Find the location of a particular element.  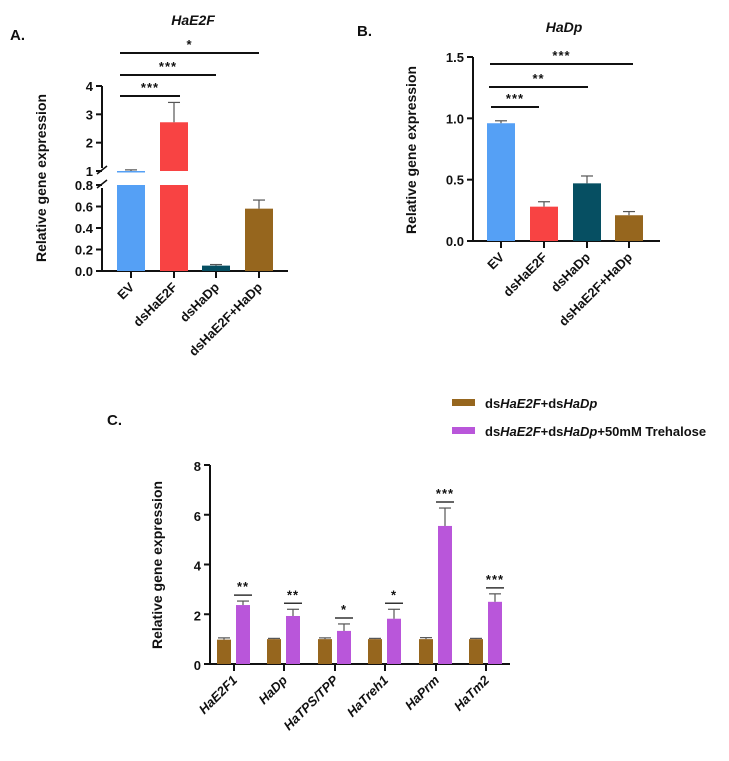

bar-HaDp-trehalose is located at coordinates (293, 639).